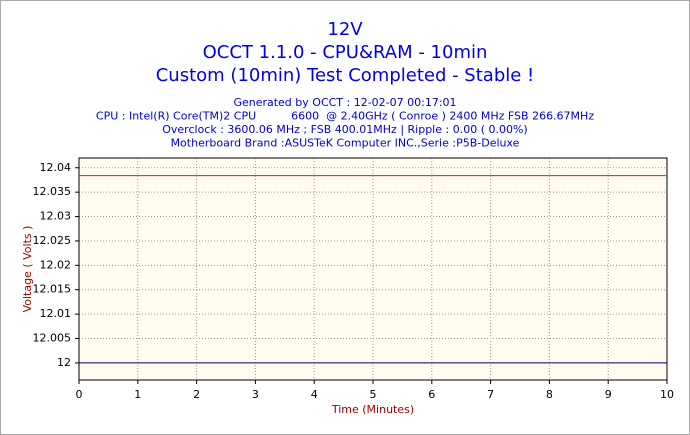  Describe the element at coordinates (373, 394) in the screenshot. I see `x-tick-label: 5` at that location.